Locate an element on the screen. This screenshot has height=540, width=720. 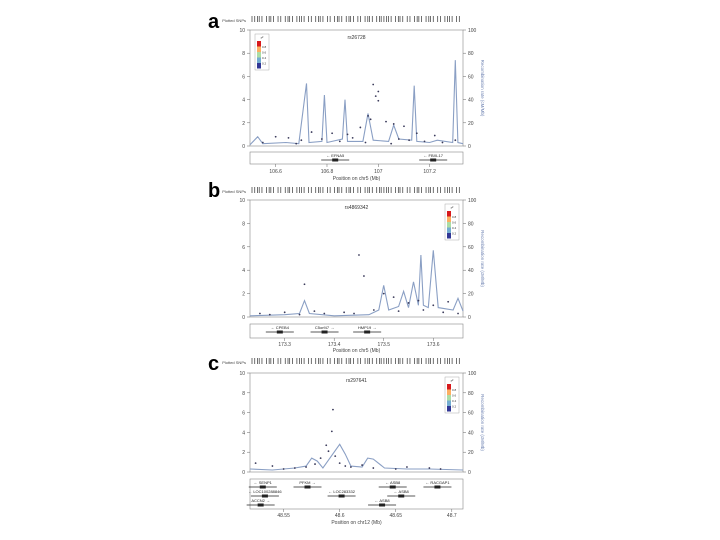
x-tick-label: 173.3 is located at coordinates (284, 345).